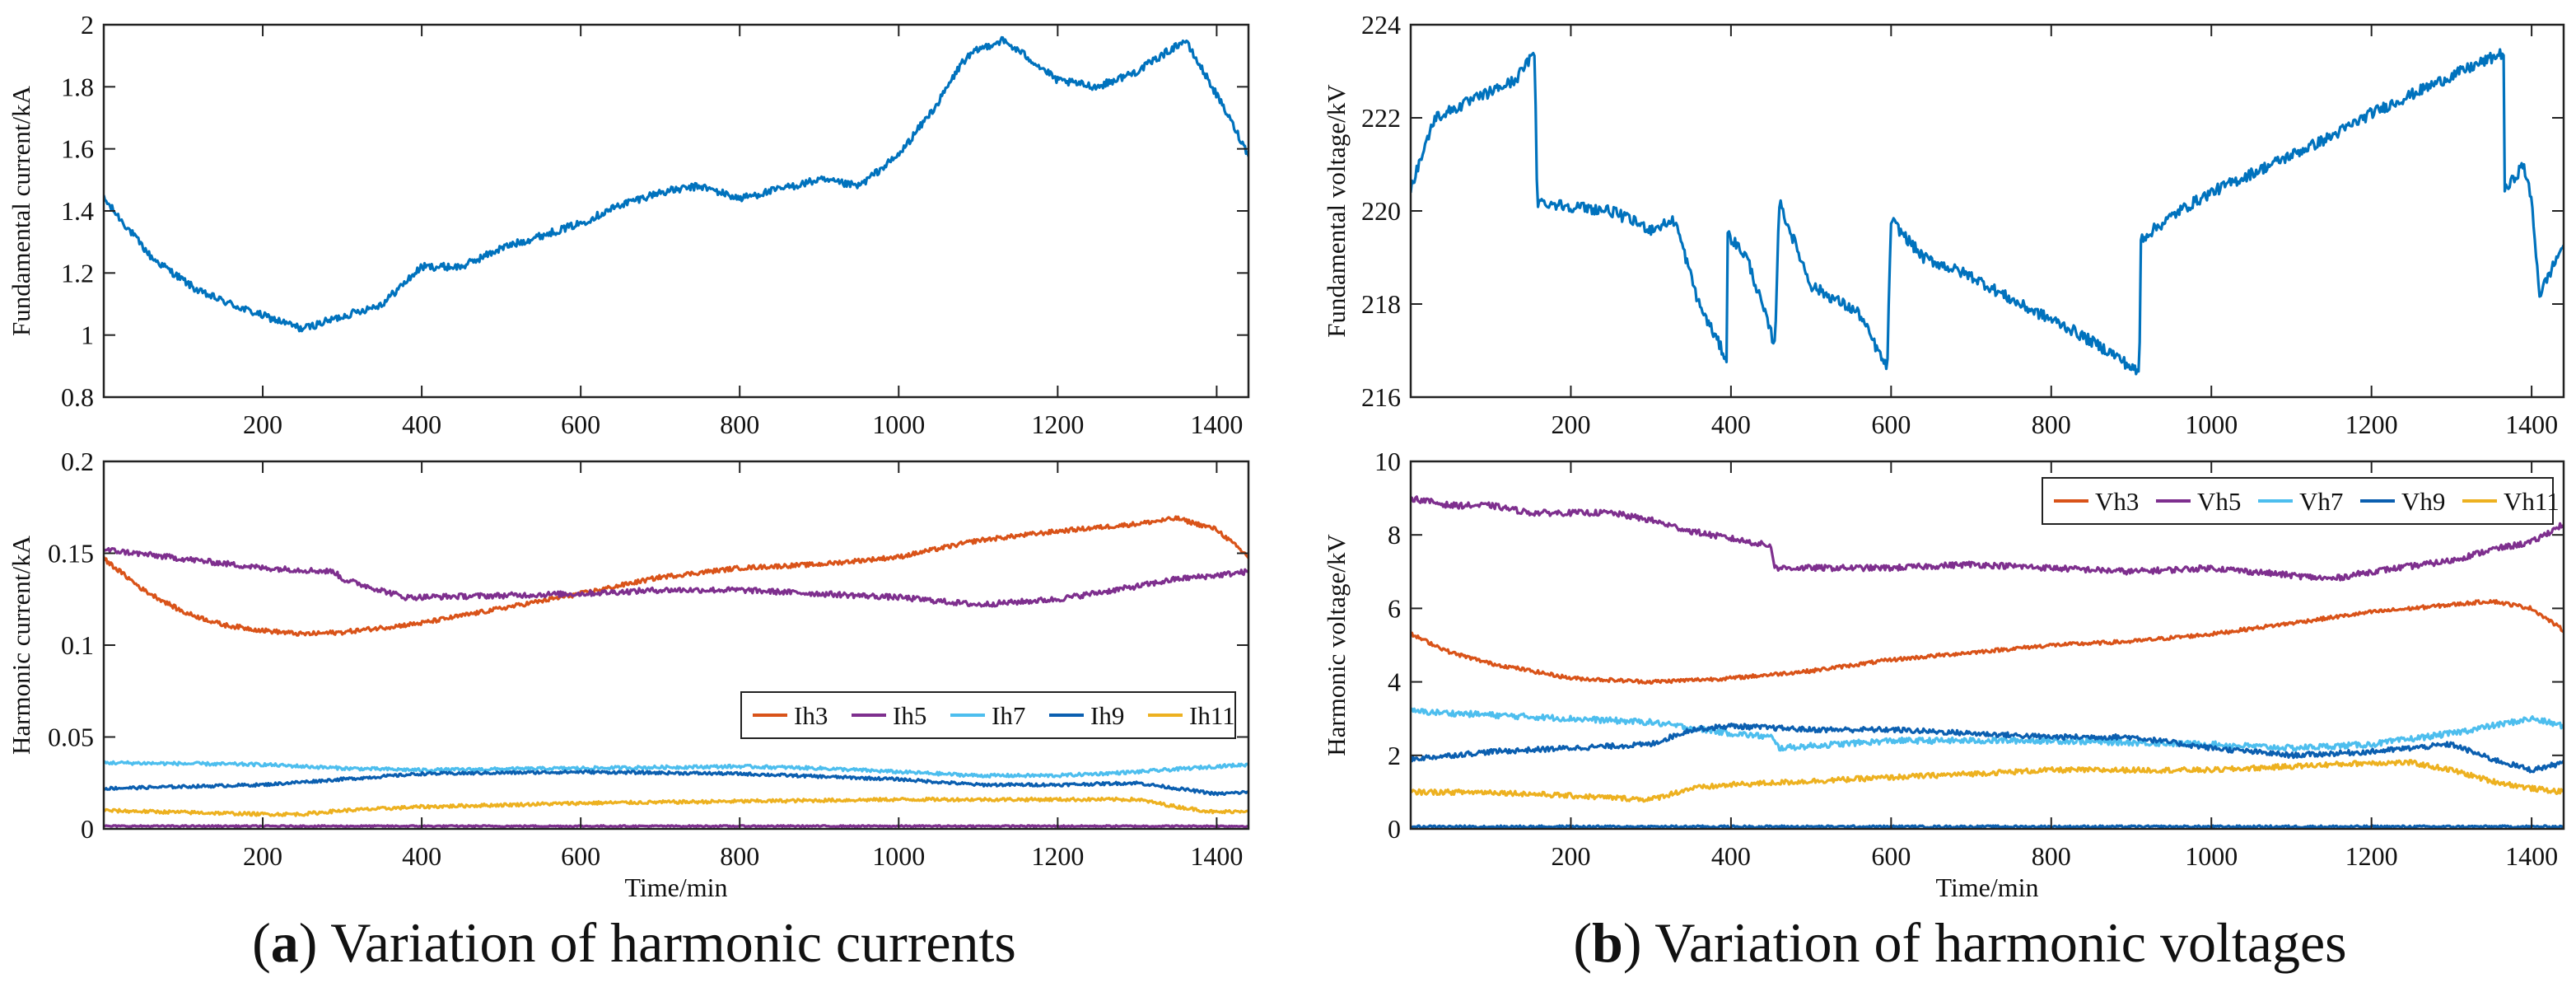 This screenshot has width=2576, height=992. Describe the element at coordinates (284, 942) in the screenshot. I see `caption-a-letter: a` at that location.